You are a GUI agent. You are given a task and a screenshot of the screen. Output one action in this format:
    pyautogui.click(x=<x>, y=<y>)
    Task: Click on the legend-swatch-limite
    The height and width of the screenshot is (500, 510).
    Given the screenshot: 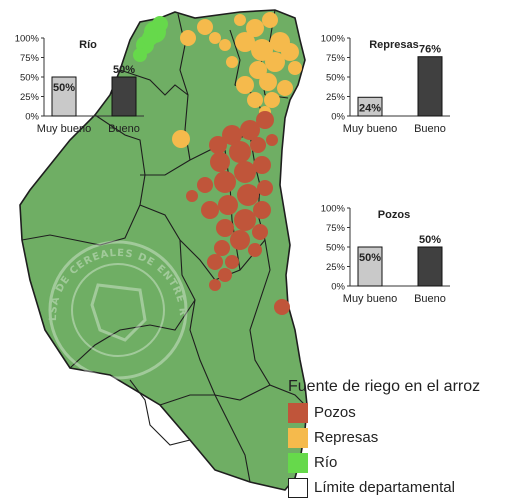 What is the action you would take?
    pyautogui.click(x=298, y=487)
    